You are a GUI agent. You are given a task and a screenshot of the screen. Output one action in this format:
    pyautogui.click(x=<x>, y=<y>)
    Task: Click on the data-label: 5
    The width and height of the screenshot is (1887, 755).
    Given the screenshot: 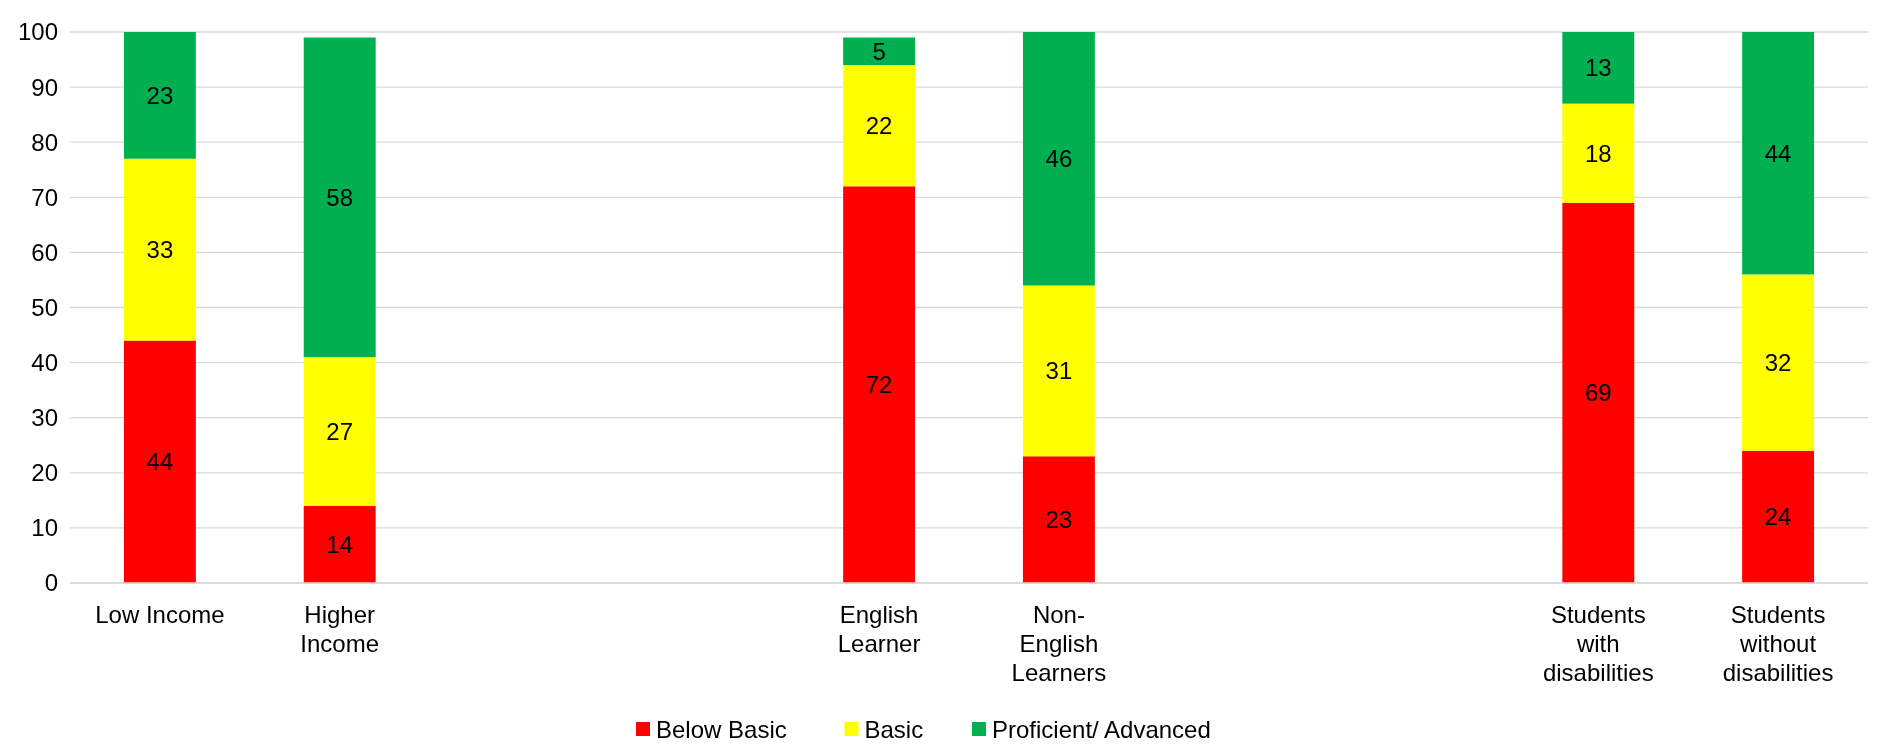 What is the action you would take?
    pyautogui.click(x=879, y=51)
    